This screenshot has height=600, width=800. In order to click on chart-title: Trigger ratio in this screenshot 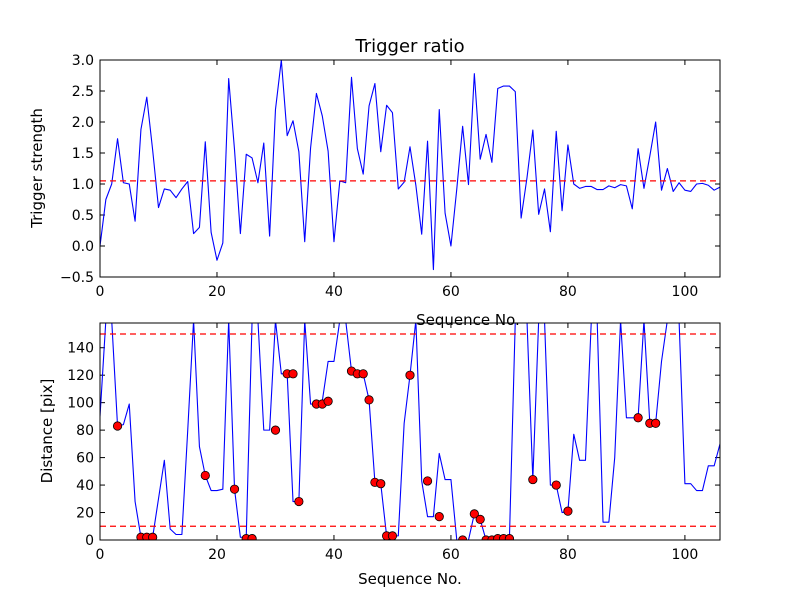, I will do `click(409, 46)`.